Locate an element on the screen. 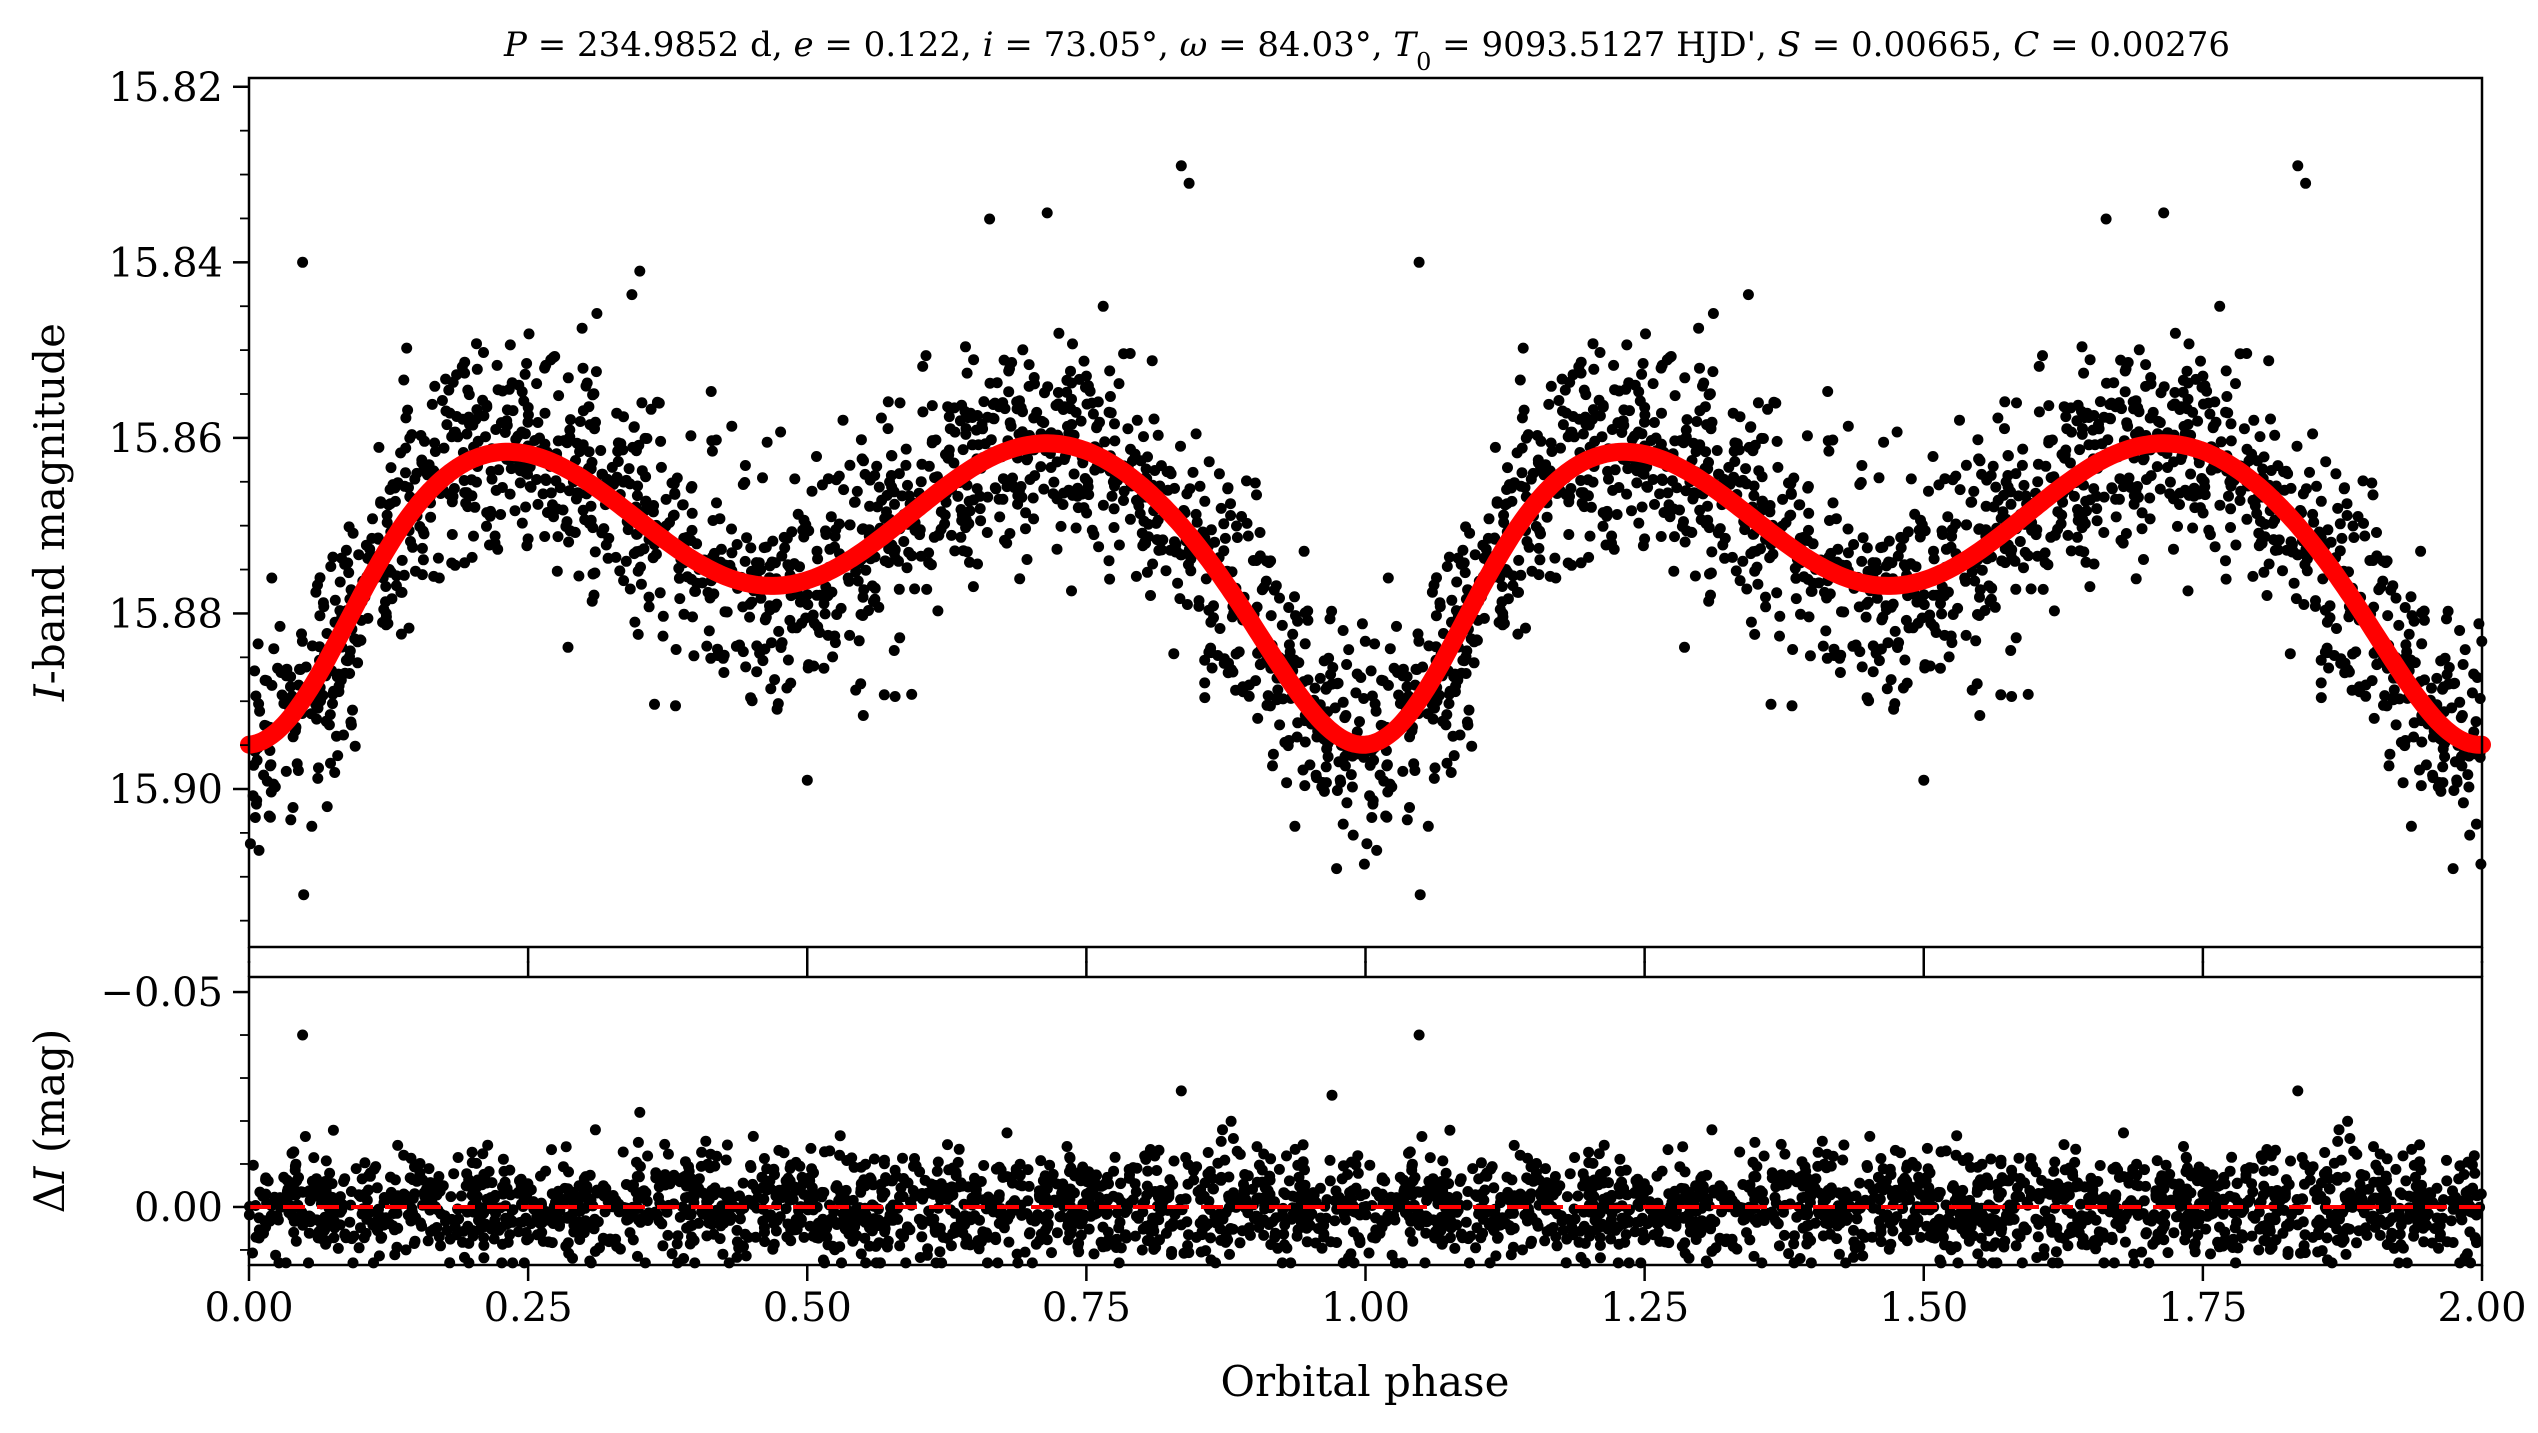  y-tick-label: 15.82 is located at coordinates (165, 88).